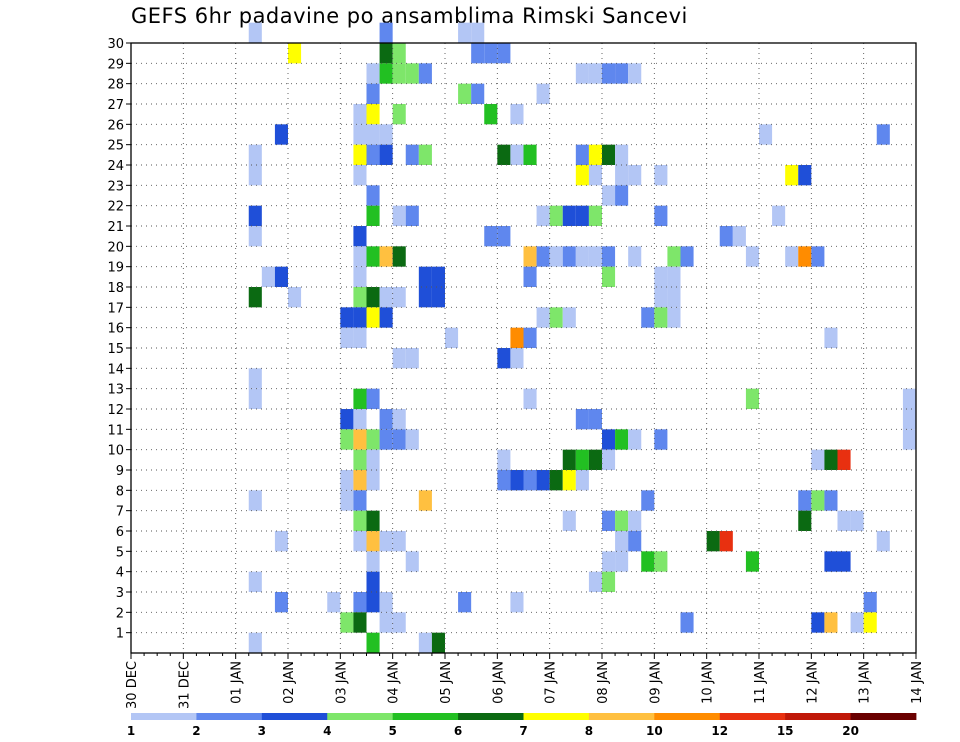 The width and height of the screenshot is (960, 742). Describe the element at coordinates (850, 731) in the screenshot. I see `legend-label: 20` at that location.